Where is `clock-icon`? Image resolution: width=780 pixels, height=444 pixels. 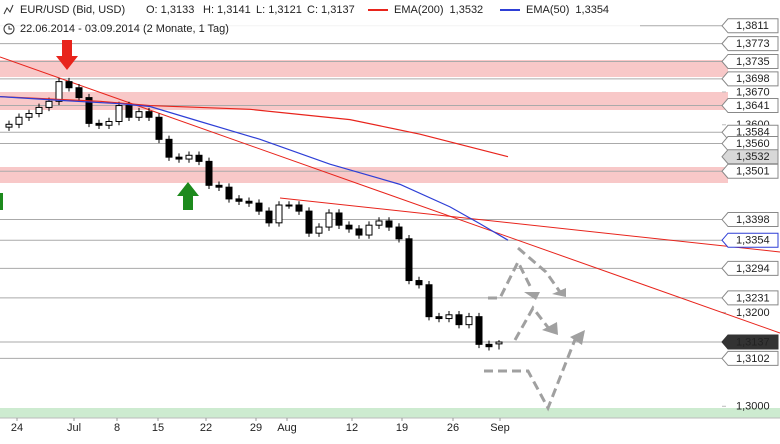 clock-icon is located at coordinates (9, 29).